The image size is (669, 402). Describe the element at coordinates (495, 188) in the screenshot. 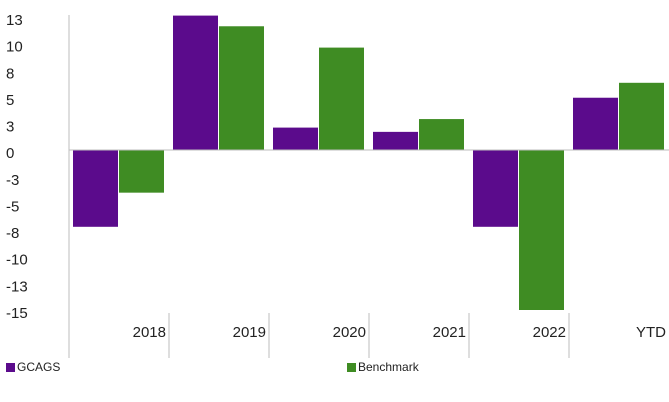

I see `bar-gcags-2022` at that location.